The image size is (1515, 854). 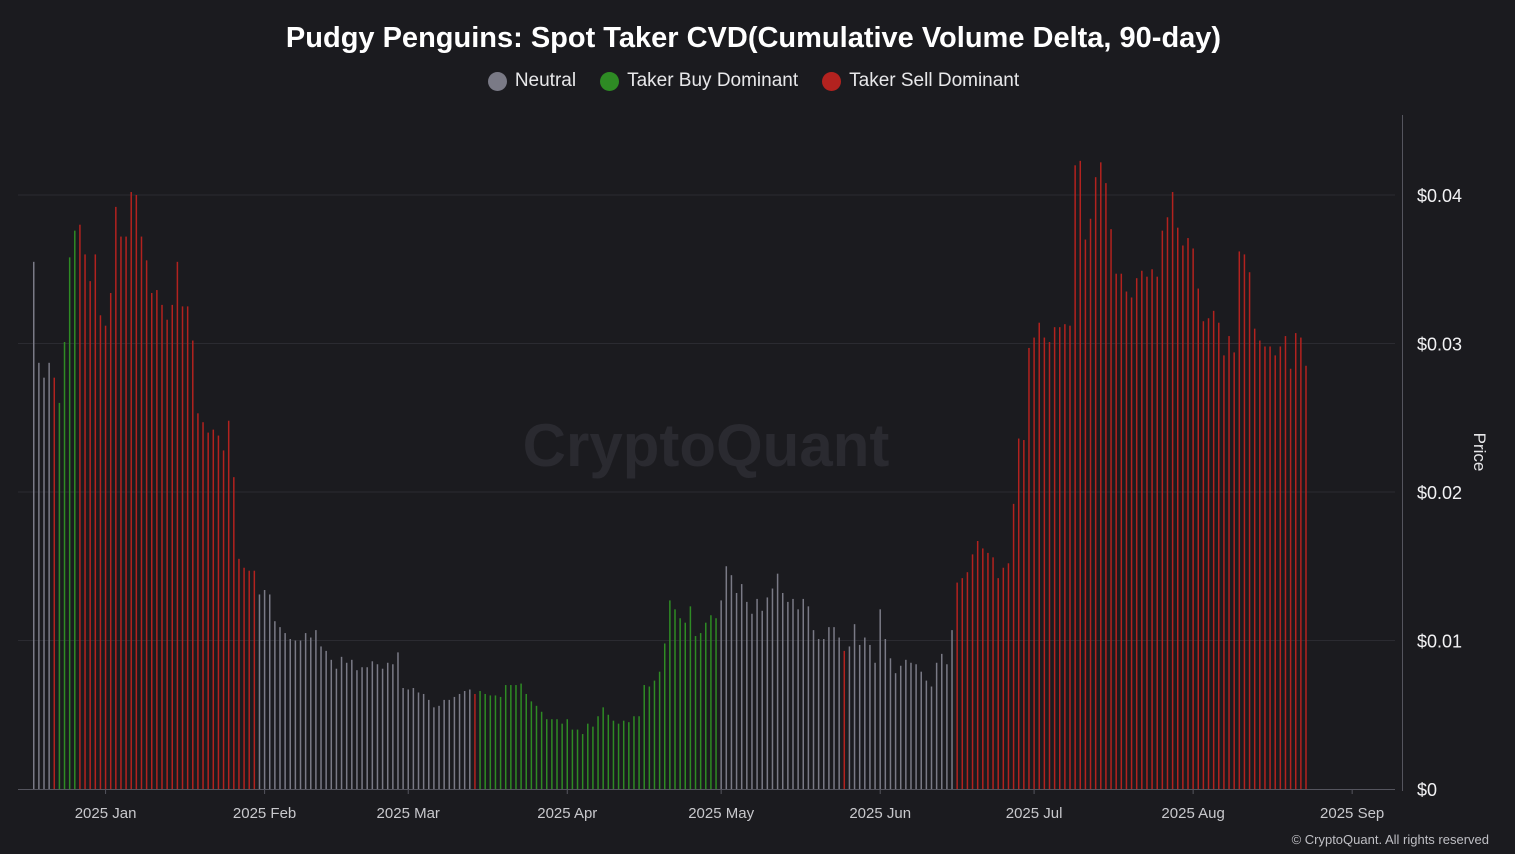 I want to click on legend-dot-neutral-icon, so click(x=497, y=81).